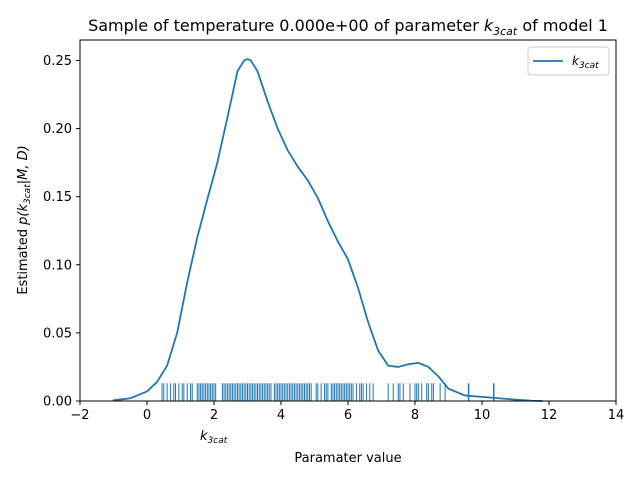 This screenshot has width=640, height=480. What do you see at coordinates (576, 61) in the screenshot?
I see `legend-entry-main: k` at bounding box center [576, 61].